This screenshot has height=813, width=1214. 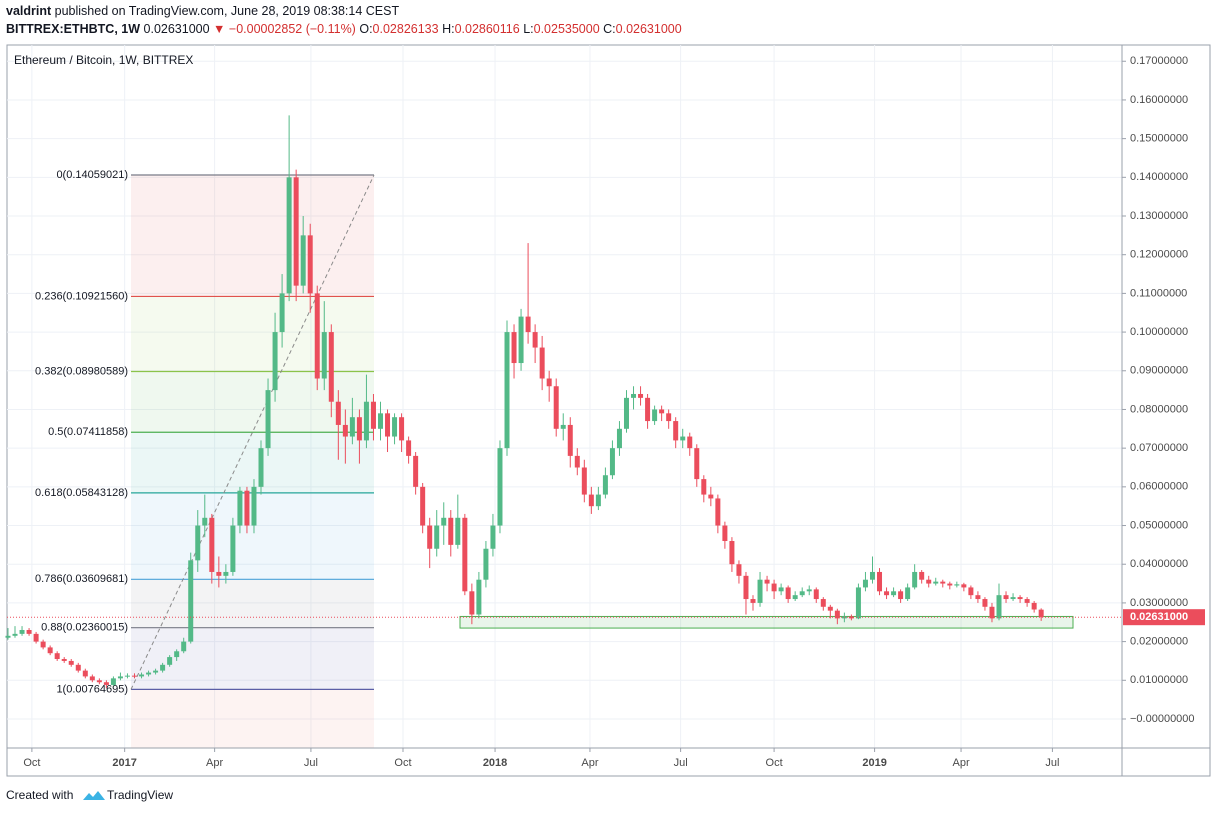 I want to click on x-tick-label: 2019, so click(x=874, y=763).